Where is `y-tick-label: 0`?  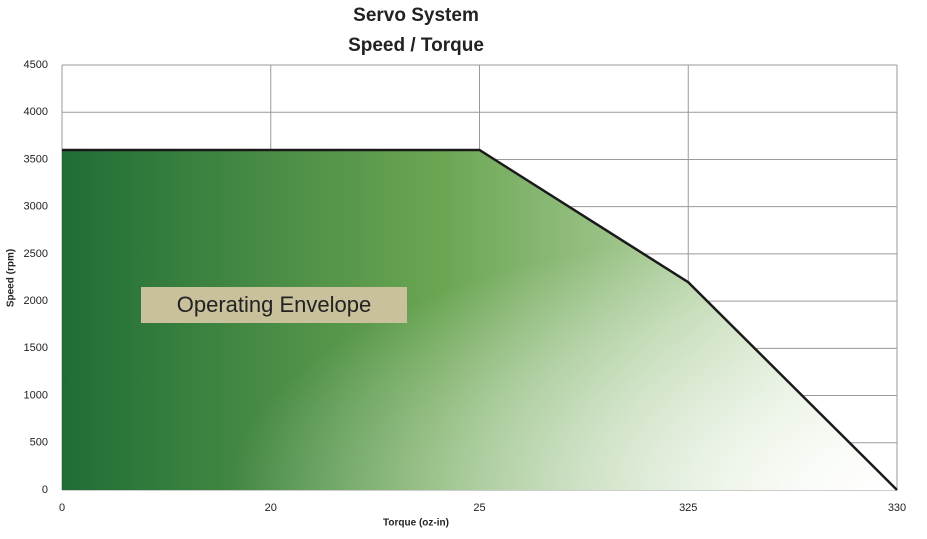
y-tick-label: 0 is located at coordinates (45, 490).